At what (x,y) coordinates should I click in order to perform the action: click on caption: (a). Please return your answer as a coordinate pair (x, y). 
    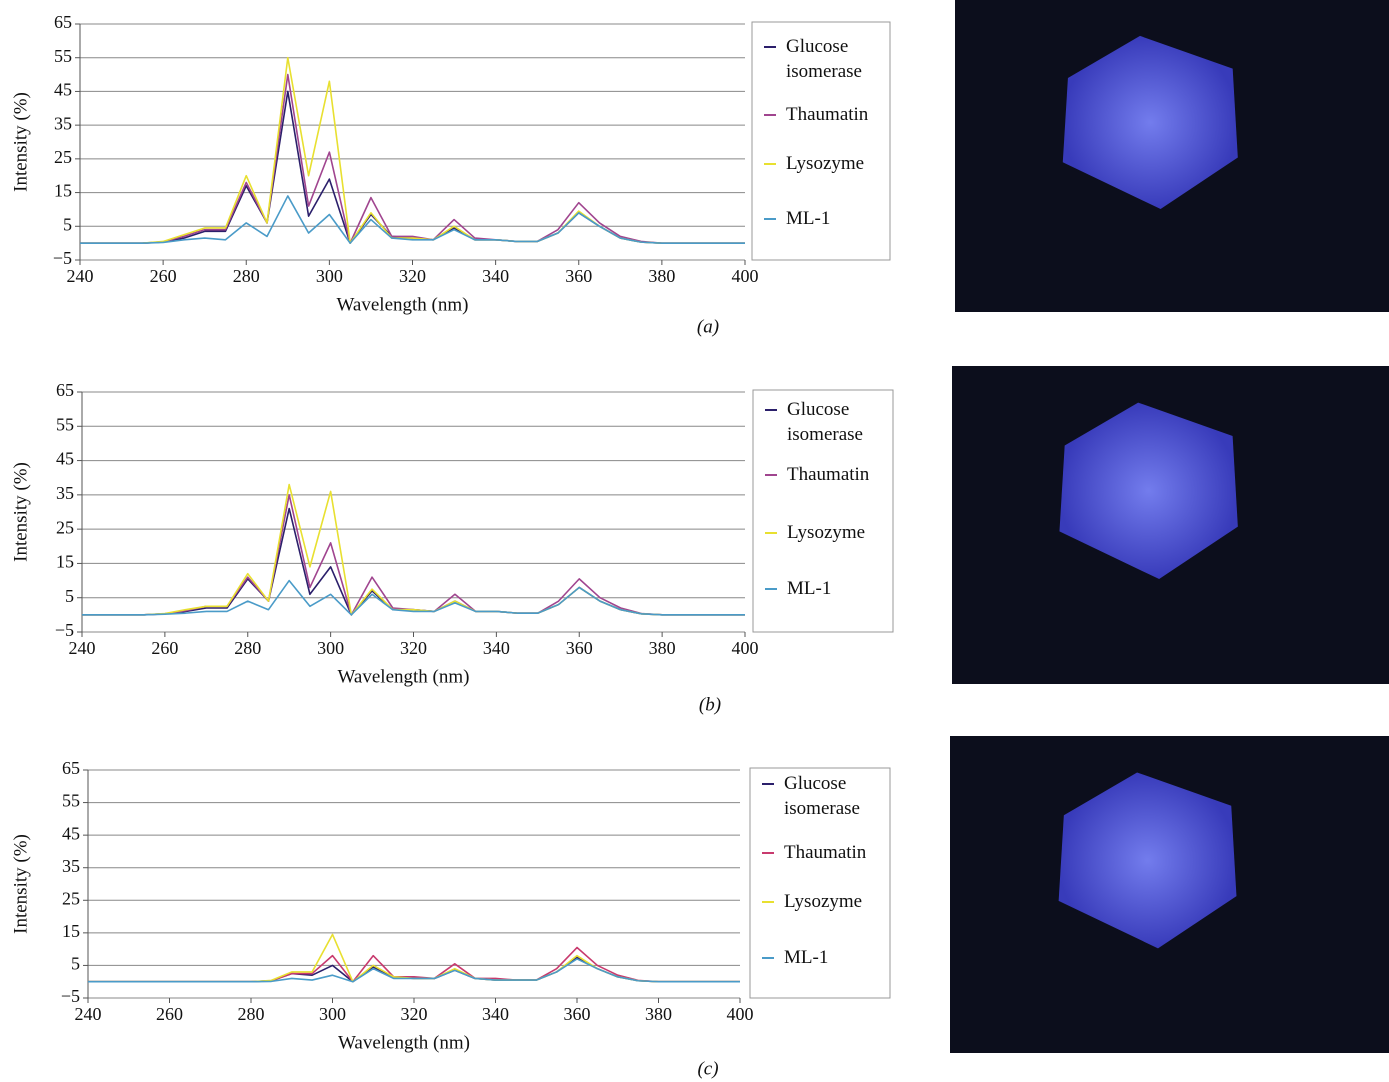
    Looking at the image, I should click on (708, 326).